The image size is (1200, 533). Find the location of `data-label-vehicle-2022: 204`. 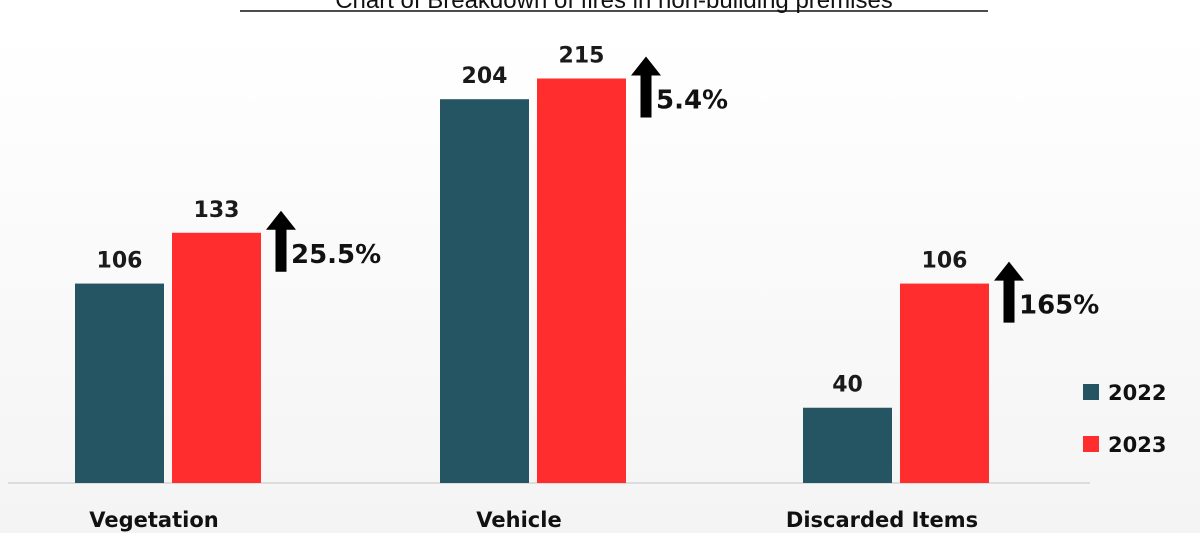

data-label-vehicle-2022: 204 is located at coordinates (485, 76).